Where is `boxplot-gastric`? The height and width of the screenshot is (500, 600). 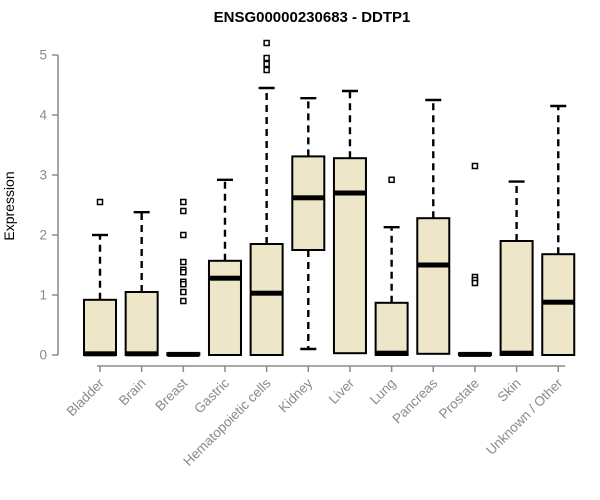 boxplot-gastric is located at coordinates (224, 267).